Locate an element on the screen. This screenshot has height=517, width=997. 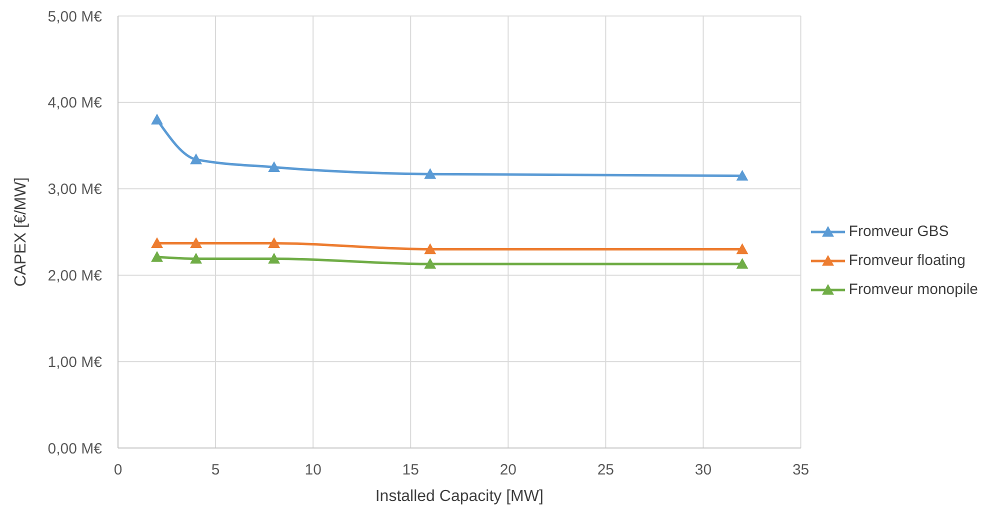
y-tick-label: 1,00 M€ is located at coordinates (75, 362).